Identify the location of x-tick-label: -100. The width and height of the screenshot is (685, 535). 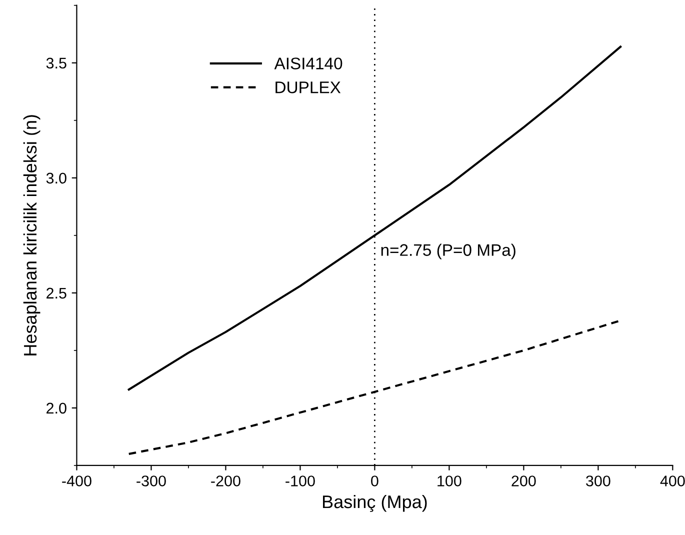
(300, 481).